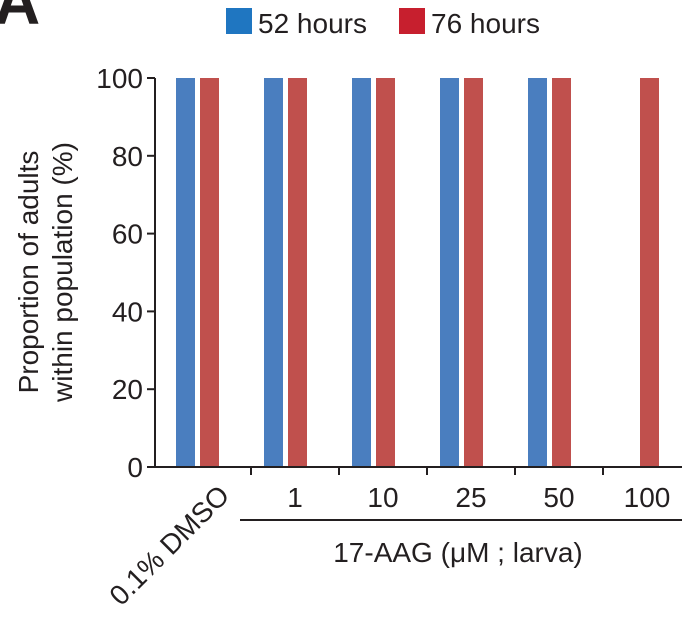 Image resolution: width=682 pixels, height=624 pixels. Describe the element at coordinates (127, 311) in the screenshot. I see `y-tick-label-40: 40` at that location.